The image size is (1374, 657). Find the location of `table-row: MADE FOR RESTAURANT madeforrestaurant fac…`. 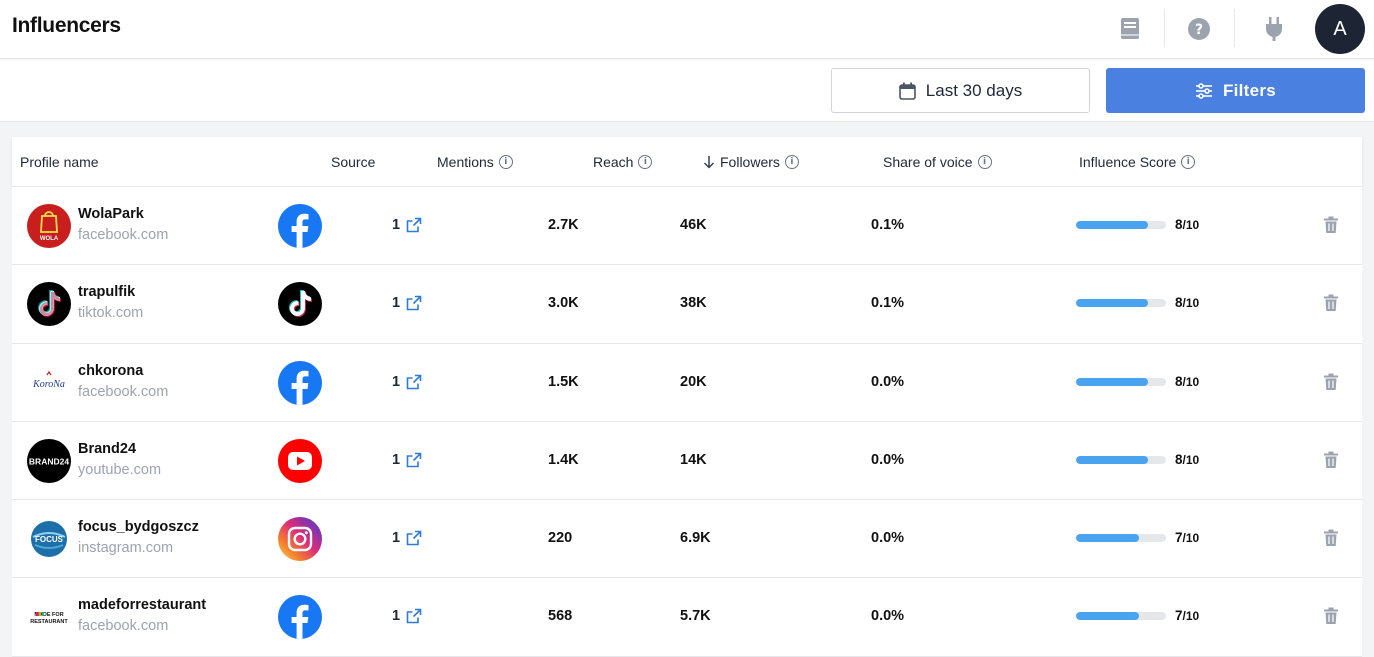

table-row: MADE FOR RESTAURANT madeforrestaurant fac… is located at coordinates (687, 617).